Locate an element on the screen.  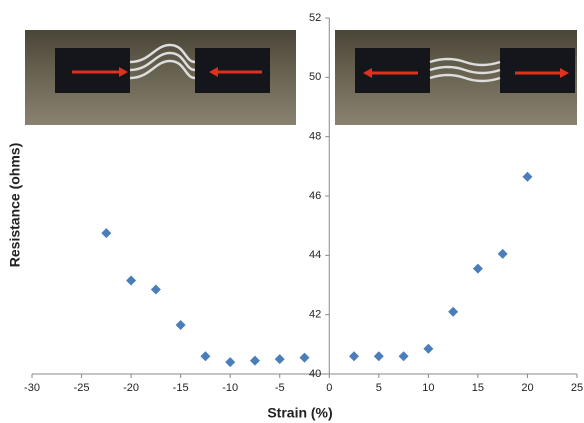
y-tick-label: 42 is located at coordinates (315, 315).